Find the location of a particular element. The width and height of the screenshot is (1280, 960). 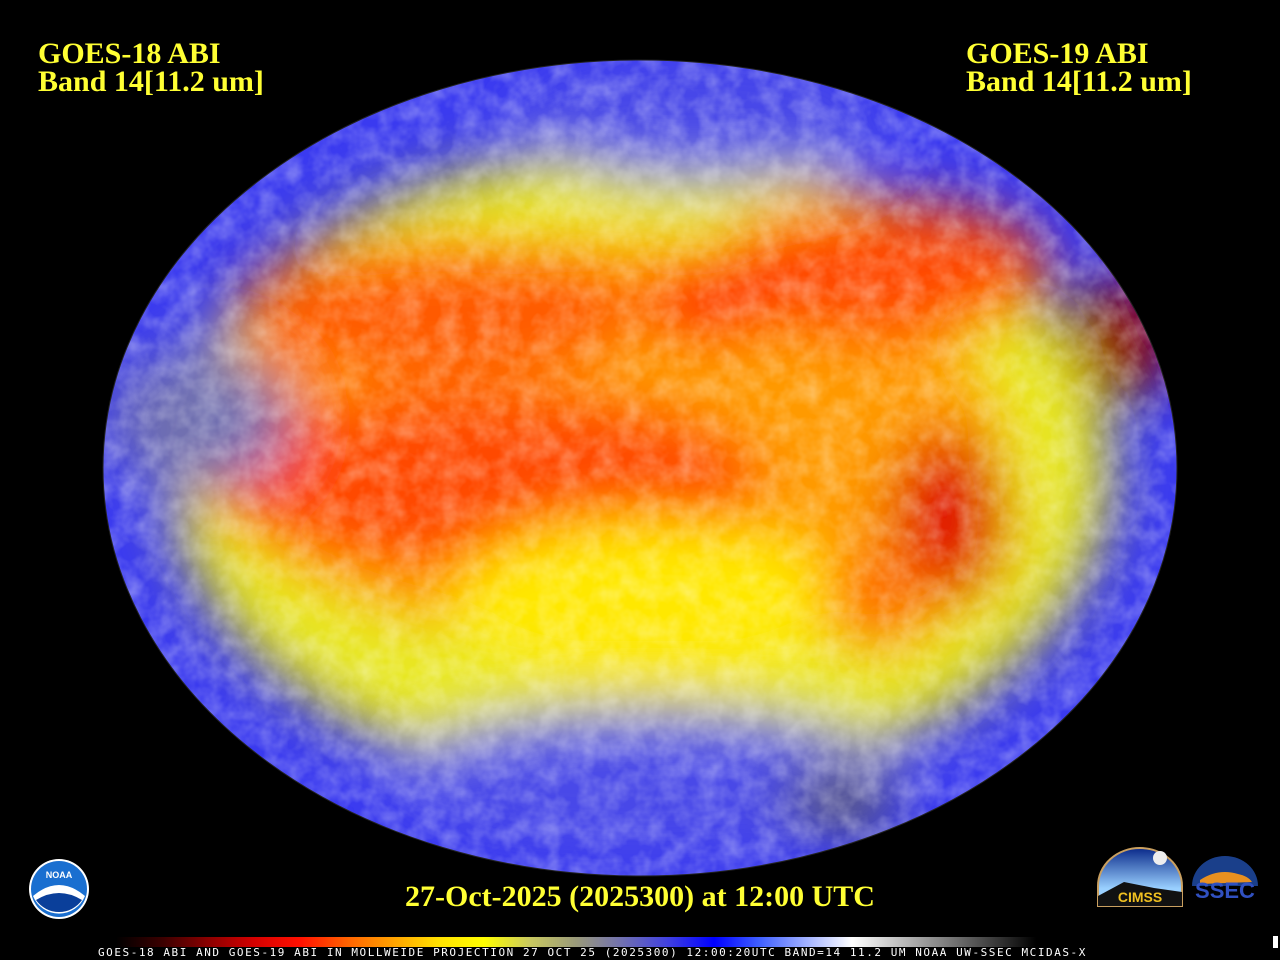

text-cursor is located at coordinates (1275, 942).